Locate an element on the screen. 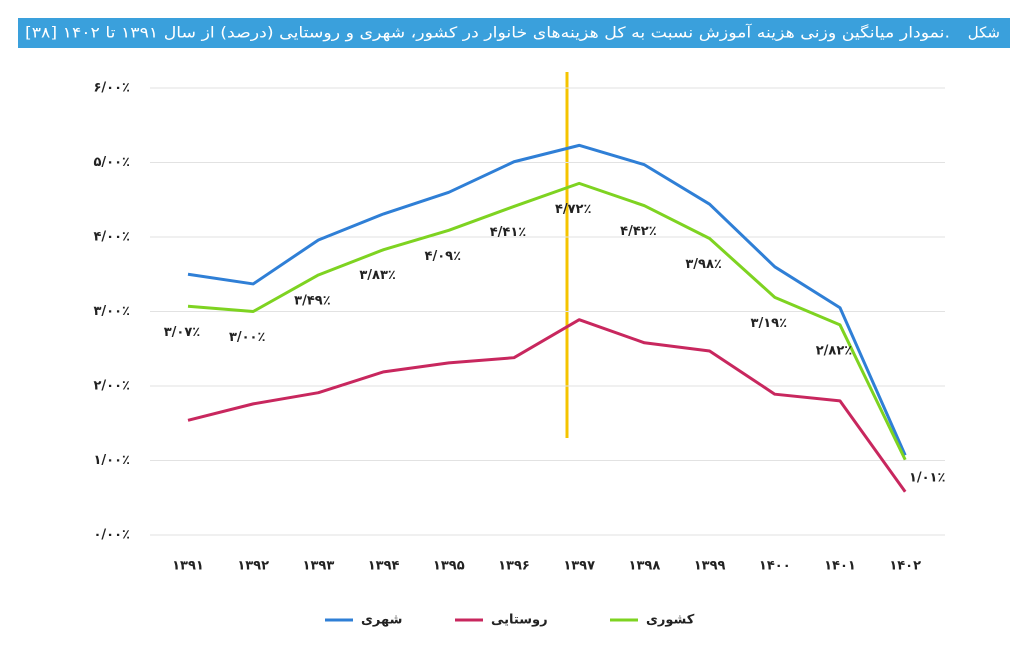  x-tick-label: ۱۴۰۱ is located at coordinates (840, 566).